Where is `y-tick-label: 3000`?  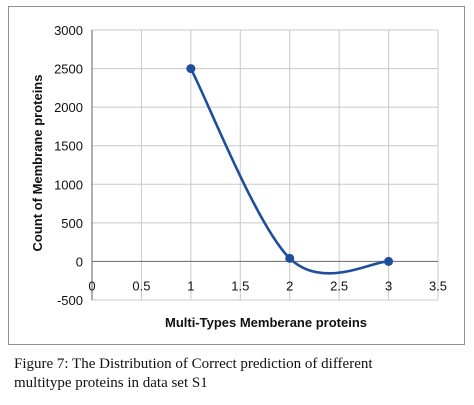 y-tick-label: 3000 is located at coordinates (68, 30).